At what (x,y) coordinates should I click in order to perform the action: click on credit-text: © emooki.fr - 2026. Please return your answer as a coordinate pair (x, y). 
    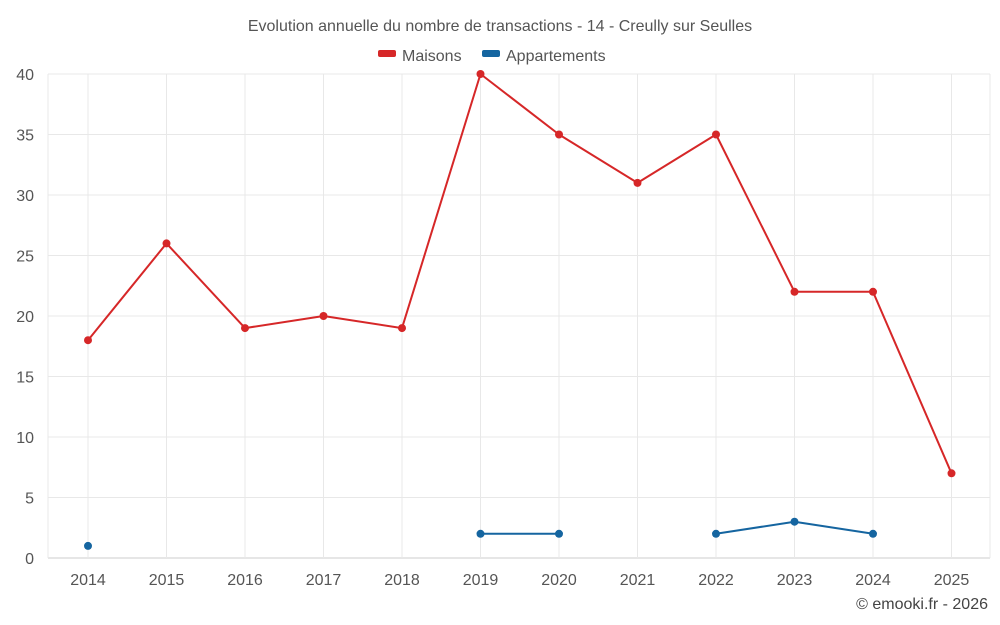
    Looking at the image, I should click on (922, 604).